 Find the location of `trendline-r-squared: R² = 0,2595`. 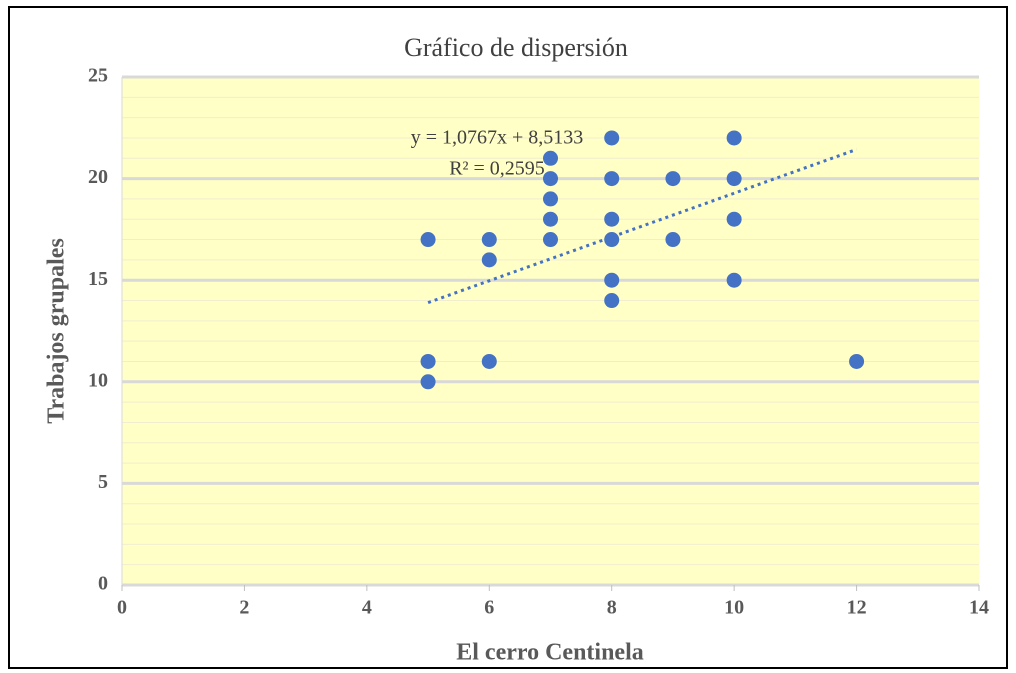

trendline-r-squared: R² = 0,2595 is located at coordinates (497, 169).